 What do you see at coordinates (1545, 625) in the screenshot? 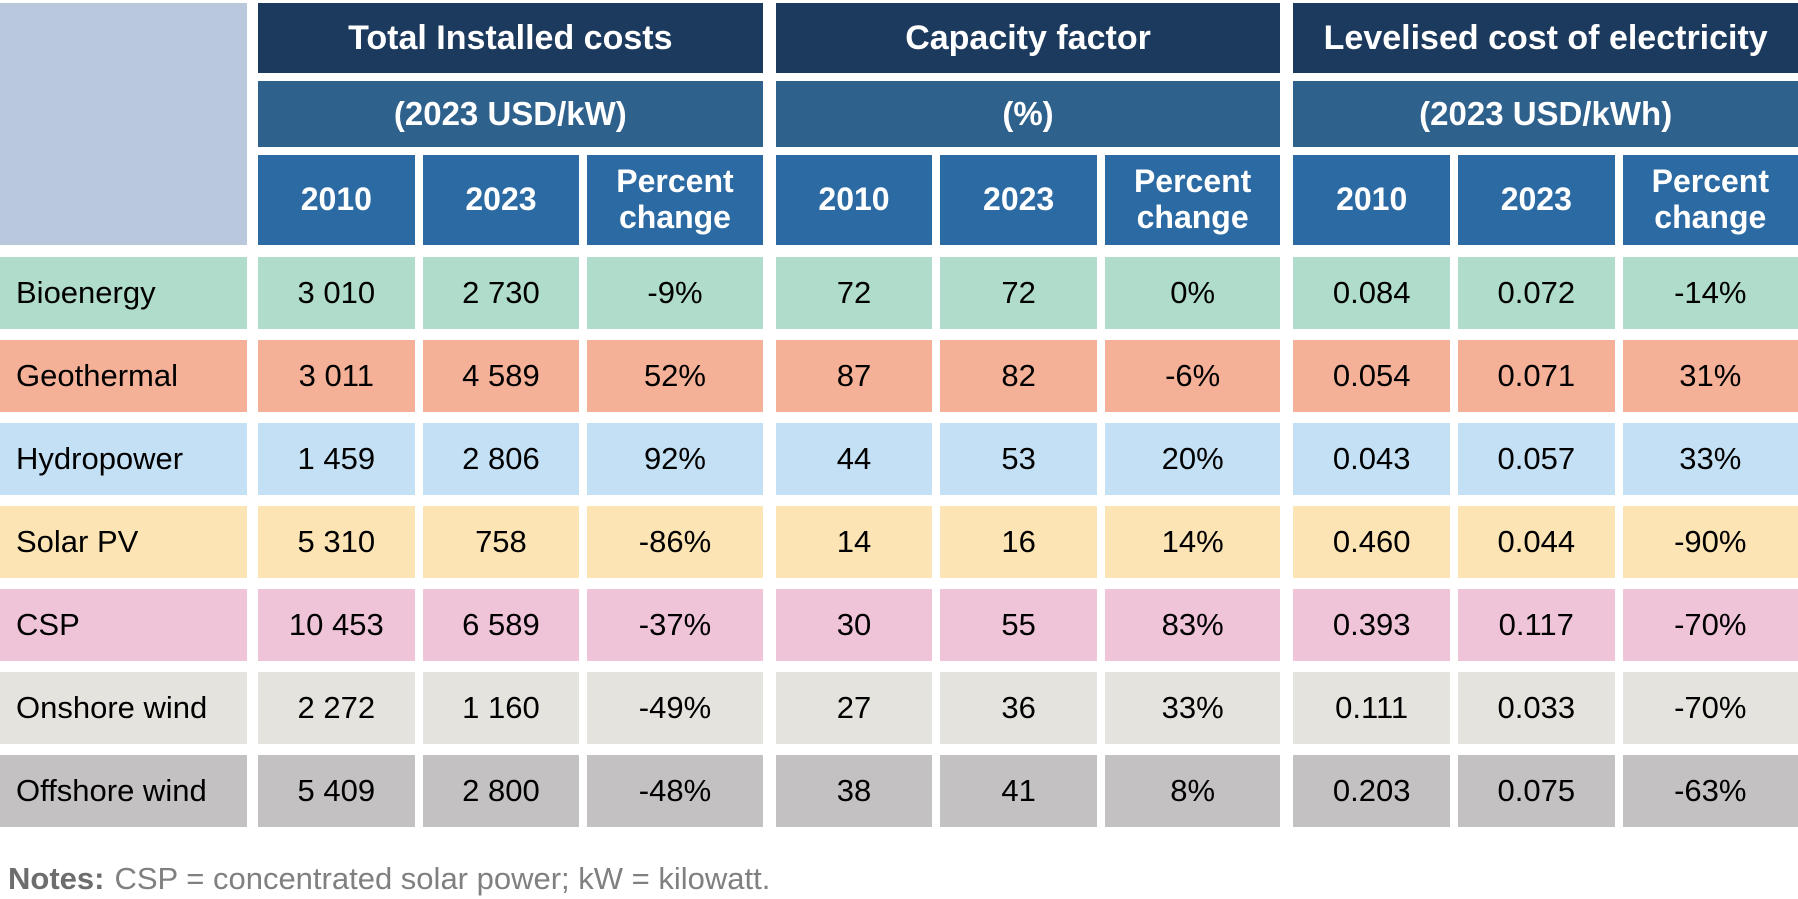
I see `row-section-lcoe: 0.393 0.117 -70%` at bounding box center [1545, 625].